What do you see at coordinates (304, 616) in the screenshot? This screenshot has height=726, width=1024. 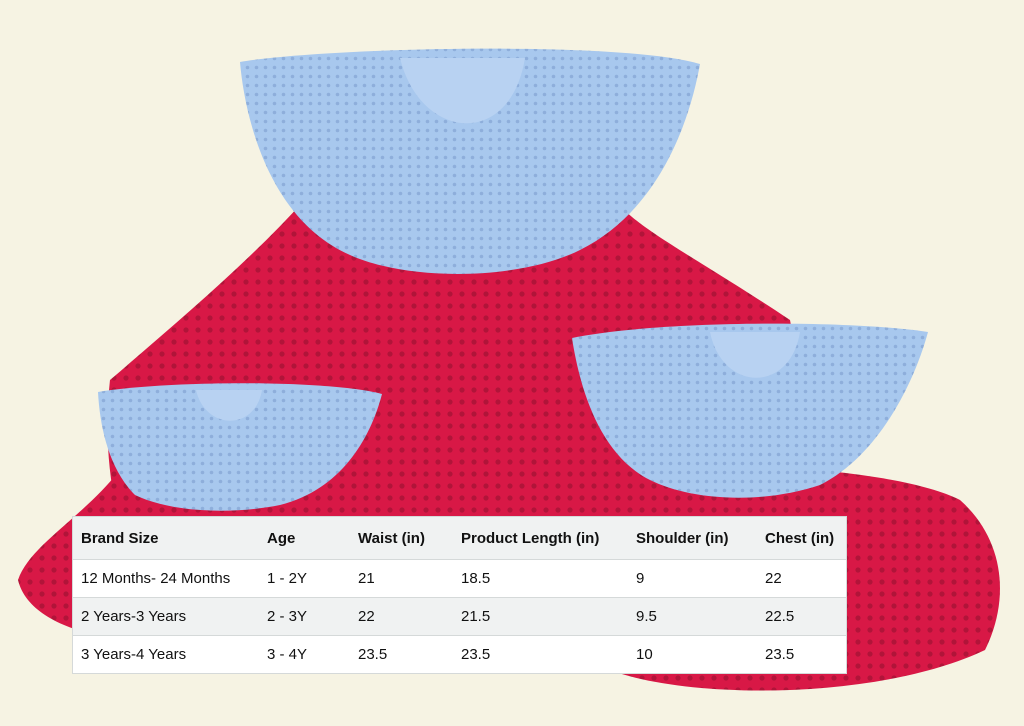 I see `cell-age: 2 - 3Y` at bounding box center [304, 616].